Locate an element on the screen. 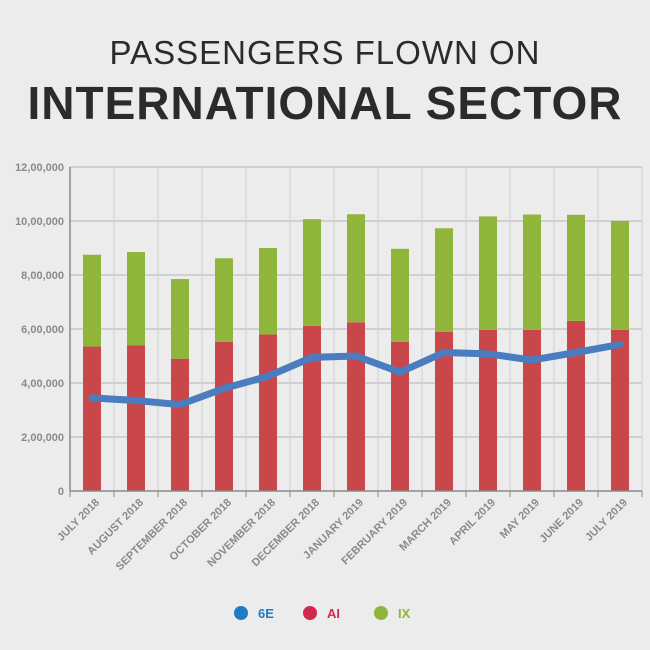 The width and height of the screenshot is (650, 650). x-tick-label: JUNE 2019 is located at coordinates (561, 521).